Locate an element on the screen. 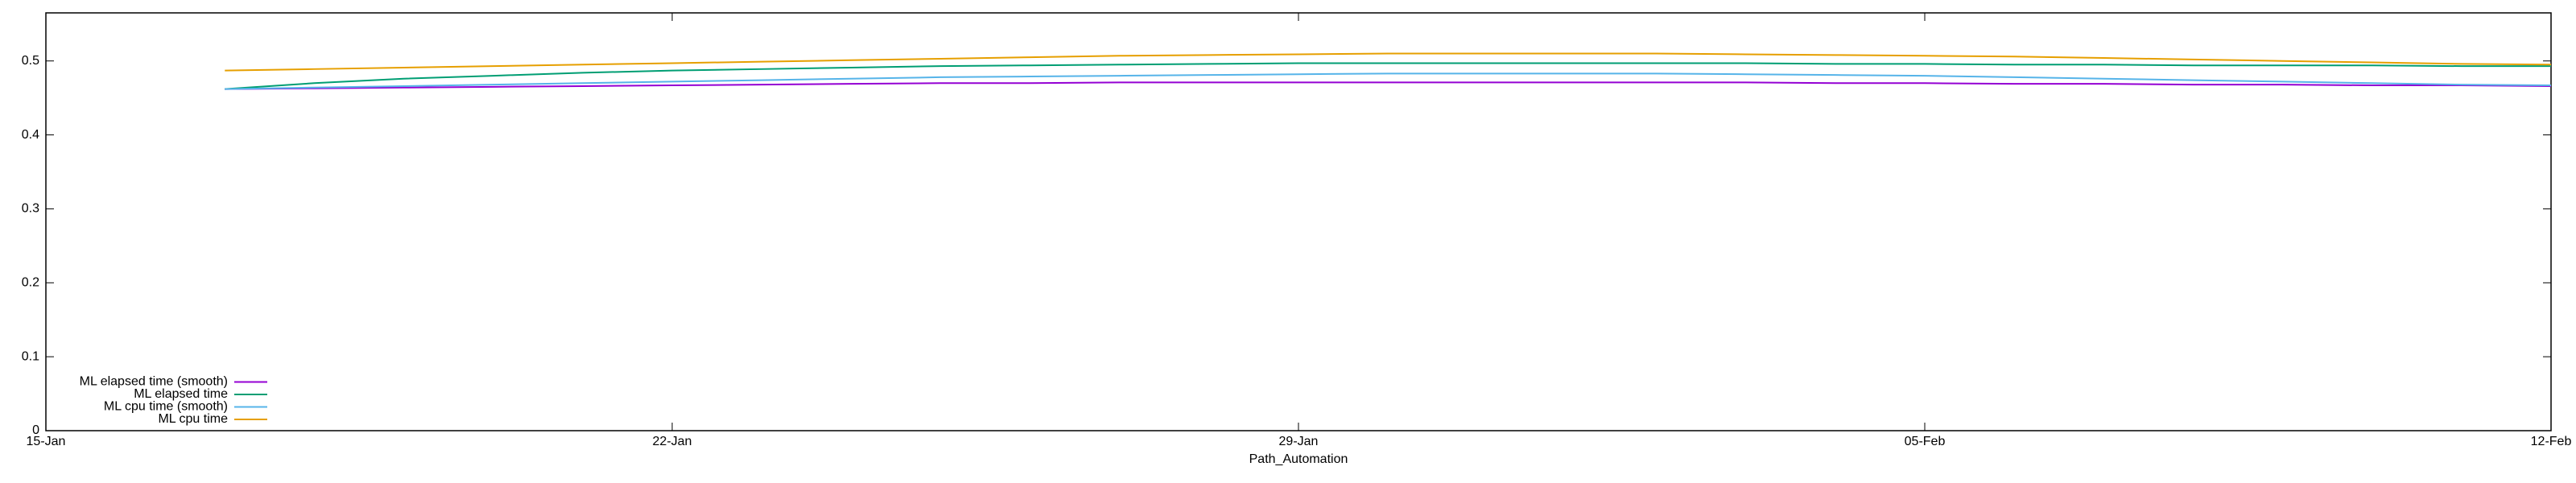 This screenshot has height=483, width=2576. y-tick-label: 0.2 is located at coordinates (30, 283).